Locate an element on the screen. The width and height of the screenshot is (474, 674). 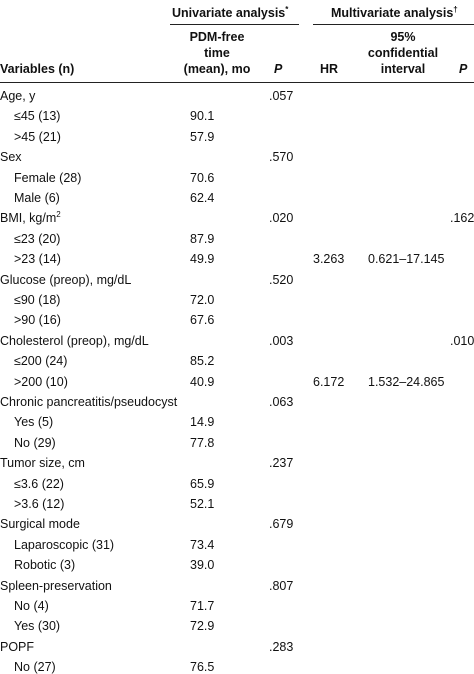
row-label-text: Sex is located at coordinates (11, 157).